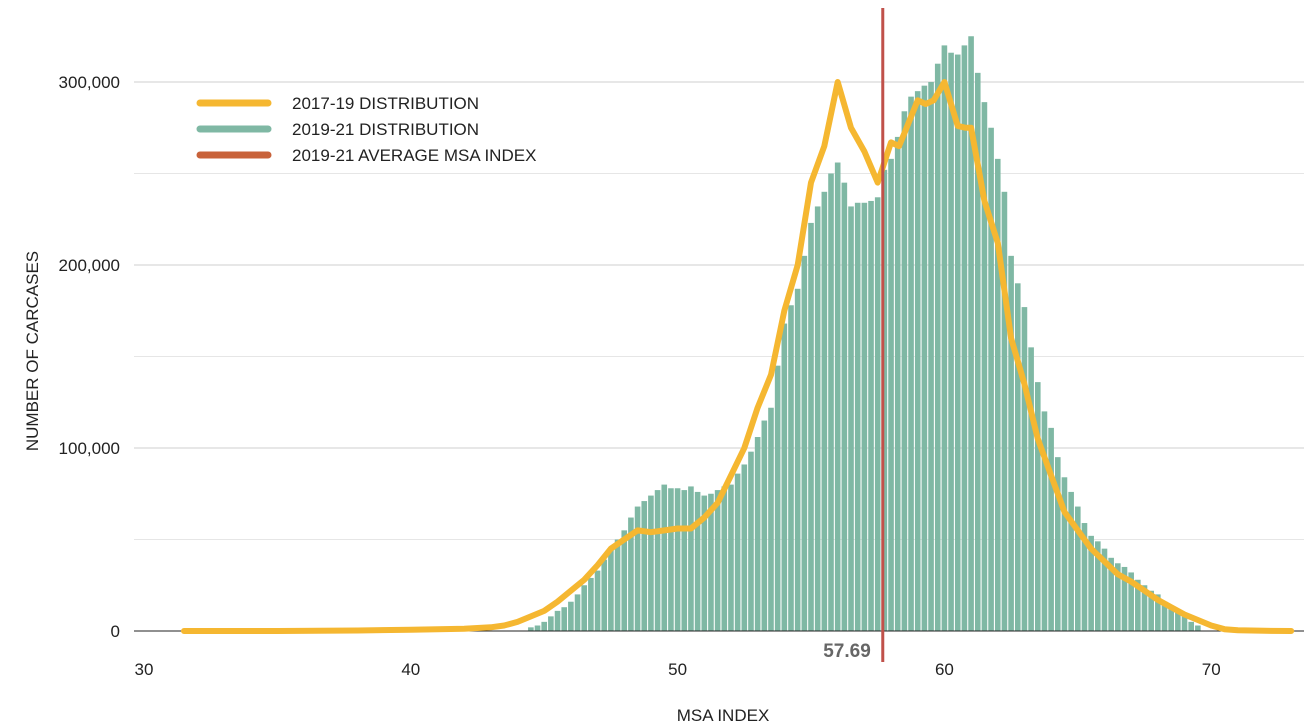 This screenshot has height=727, width=1314. I want to click on x-tick-label: 50, so click(677, 669).